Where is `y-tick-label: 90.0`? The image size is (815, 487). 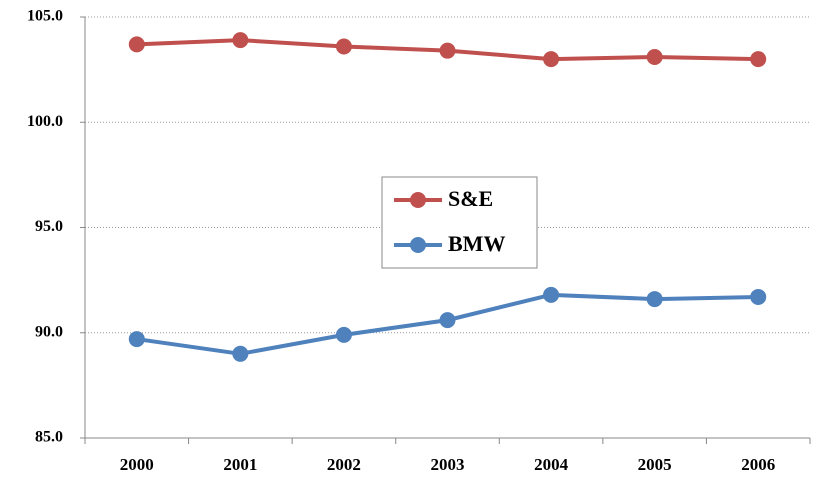 y-tick-label: 90.0 is located at coordinates (49, 331).